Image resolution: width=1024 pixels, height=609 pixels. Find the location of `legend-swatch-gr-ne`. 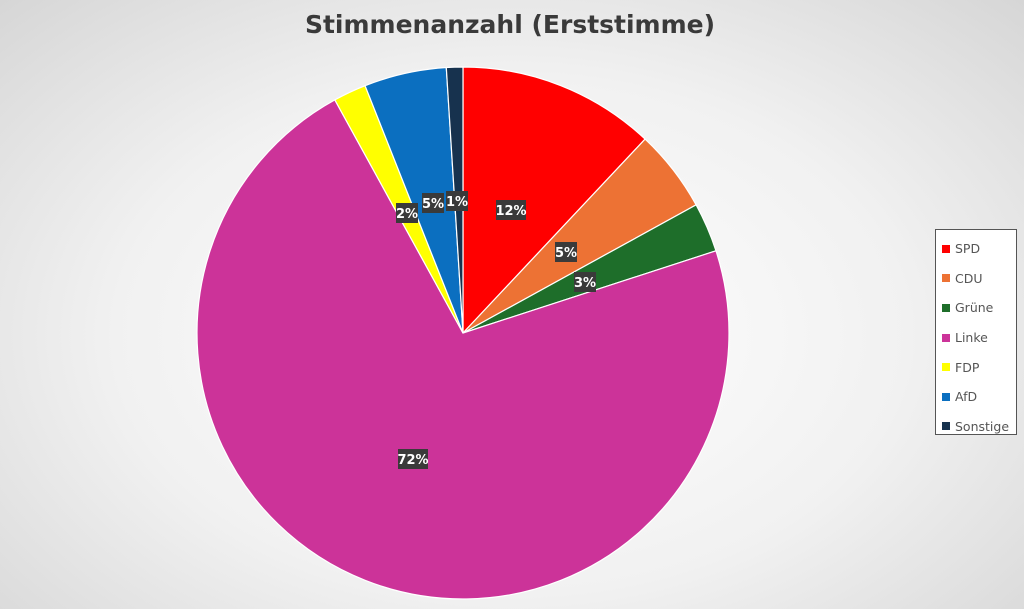

legend-swatch-gr-ne is located at coordinates (946, 307).